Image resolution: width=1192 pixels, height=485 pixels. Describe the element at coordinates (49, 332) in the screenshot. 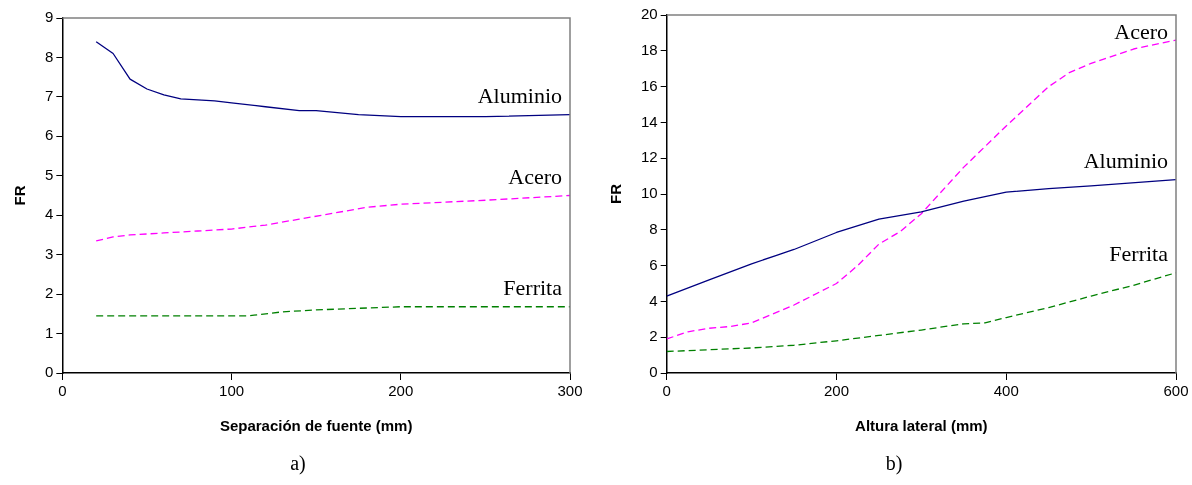

I see `y-tick-label: 1` at that location.